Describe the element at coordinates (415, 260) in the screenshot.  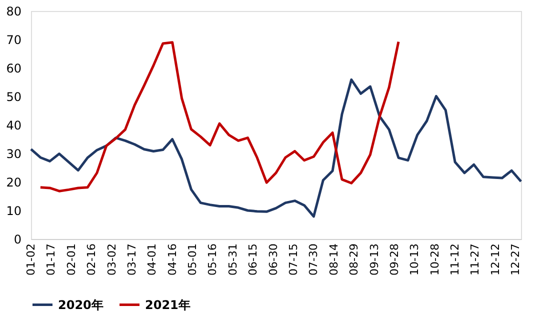
I see `x-tick-label: 10-13` at that location.